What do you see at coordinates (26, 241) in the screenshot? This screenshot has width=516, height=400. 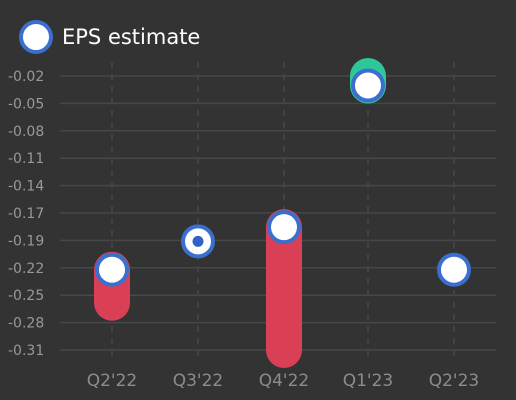 I see `y-tick-label: -0.19` at bounding box center [26, 241].